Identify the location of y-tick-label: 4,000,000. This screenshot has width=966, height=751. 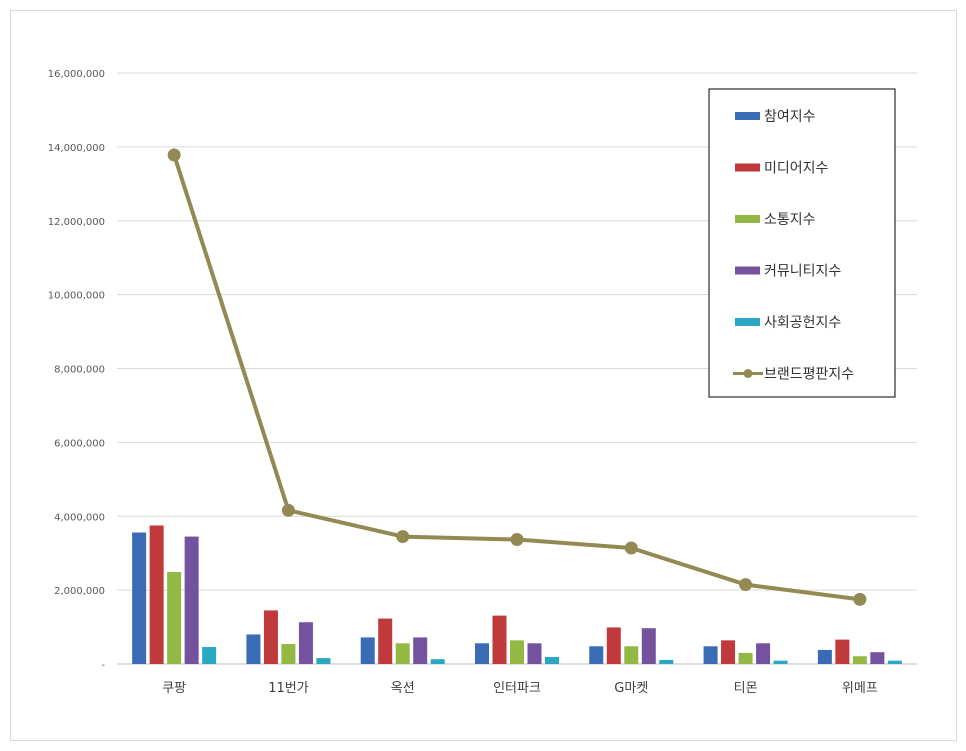
(79, 517).